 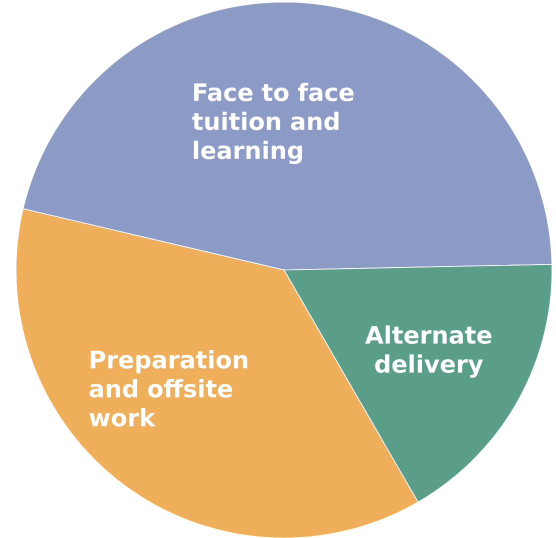 I want to click on slice-label: Alternate delivery, so click(x=428, y=351).